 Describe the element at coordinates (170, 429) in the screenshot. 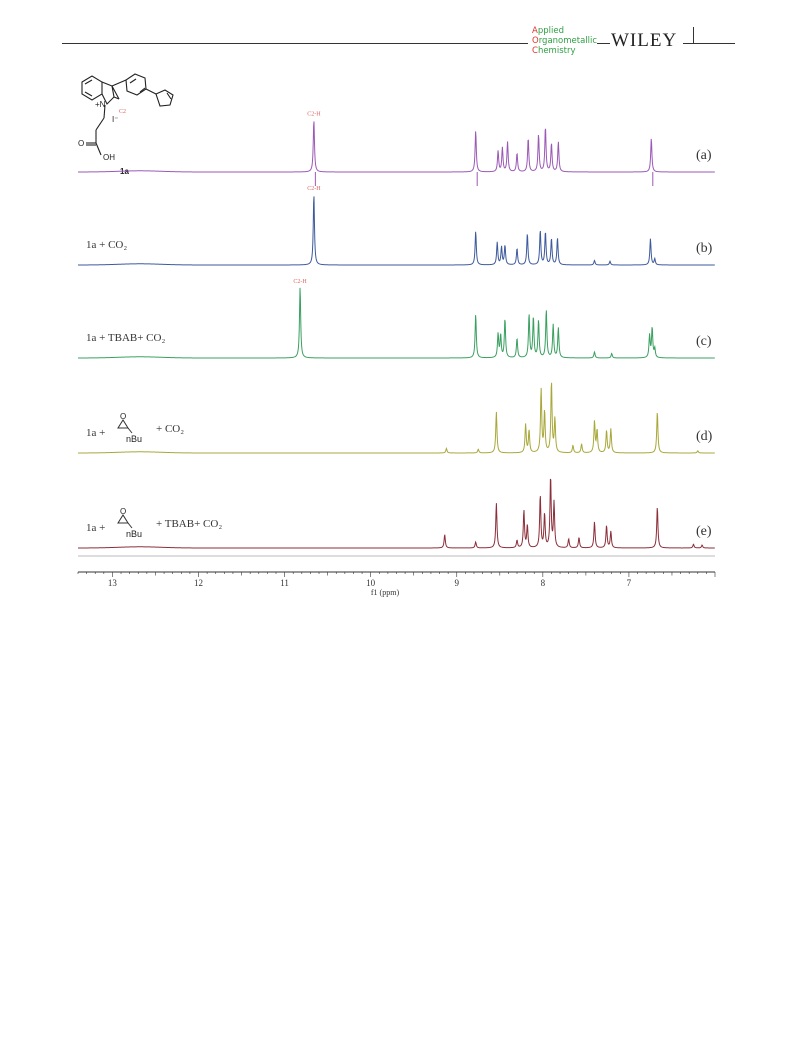

I see `spectrum-sample-label-after: + CO₂` at that location.